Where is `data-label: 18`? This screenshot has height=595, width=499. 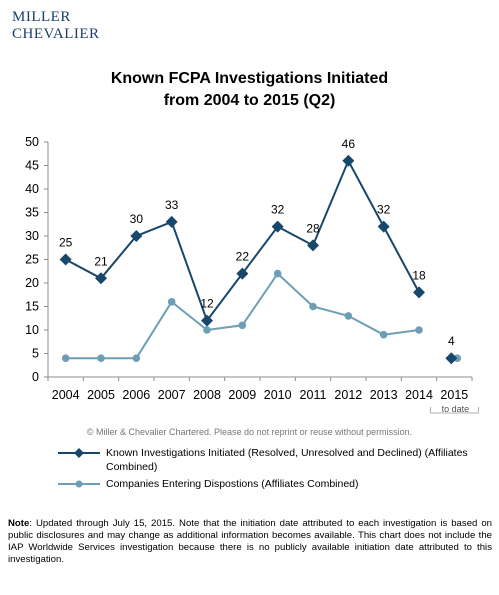
data-label: 18 is located at coordinates (419, 275).